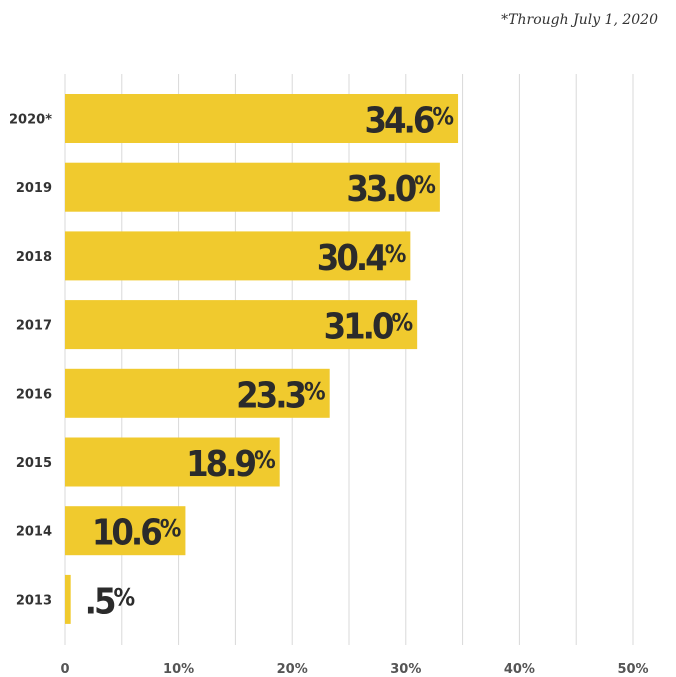 The image size is (676, 677). Describe the element at coordinates (30, 361) in the screenshot. I see `category-labels: 2020* 2019 2018 2017 2016 2015 2014 2013` at that location.